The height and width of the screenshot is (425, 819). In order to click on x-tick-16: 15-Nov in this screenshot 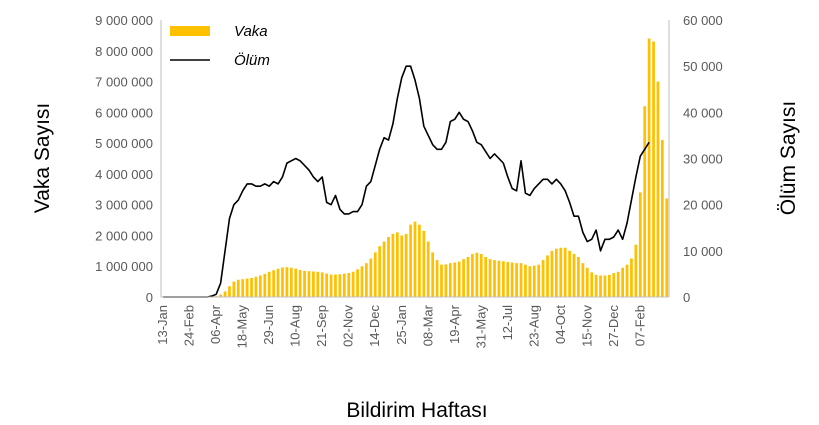, I will do `click(586, 326)`.